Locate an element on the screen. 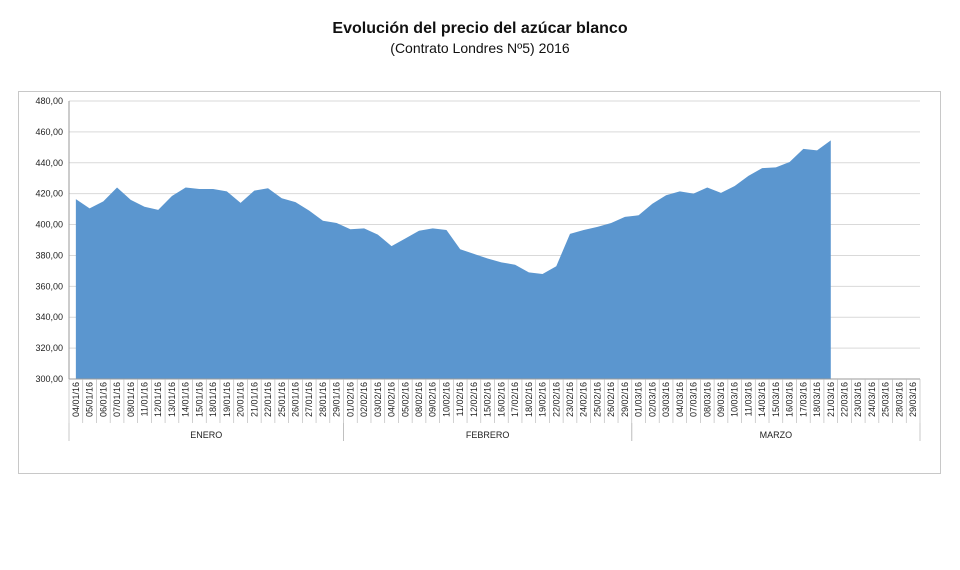 The width and height of the screenshot is (960, 570). x-tick-label: 18/01/16 is located at coordinates (213, 399).